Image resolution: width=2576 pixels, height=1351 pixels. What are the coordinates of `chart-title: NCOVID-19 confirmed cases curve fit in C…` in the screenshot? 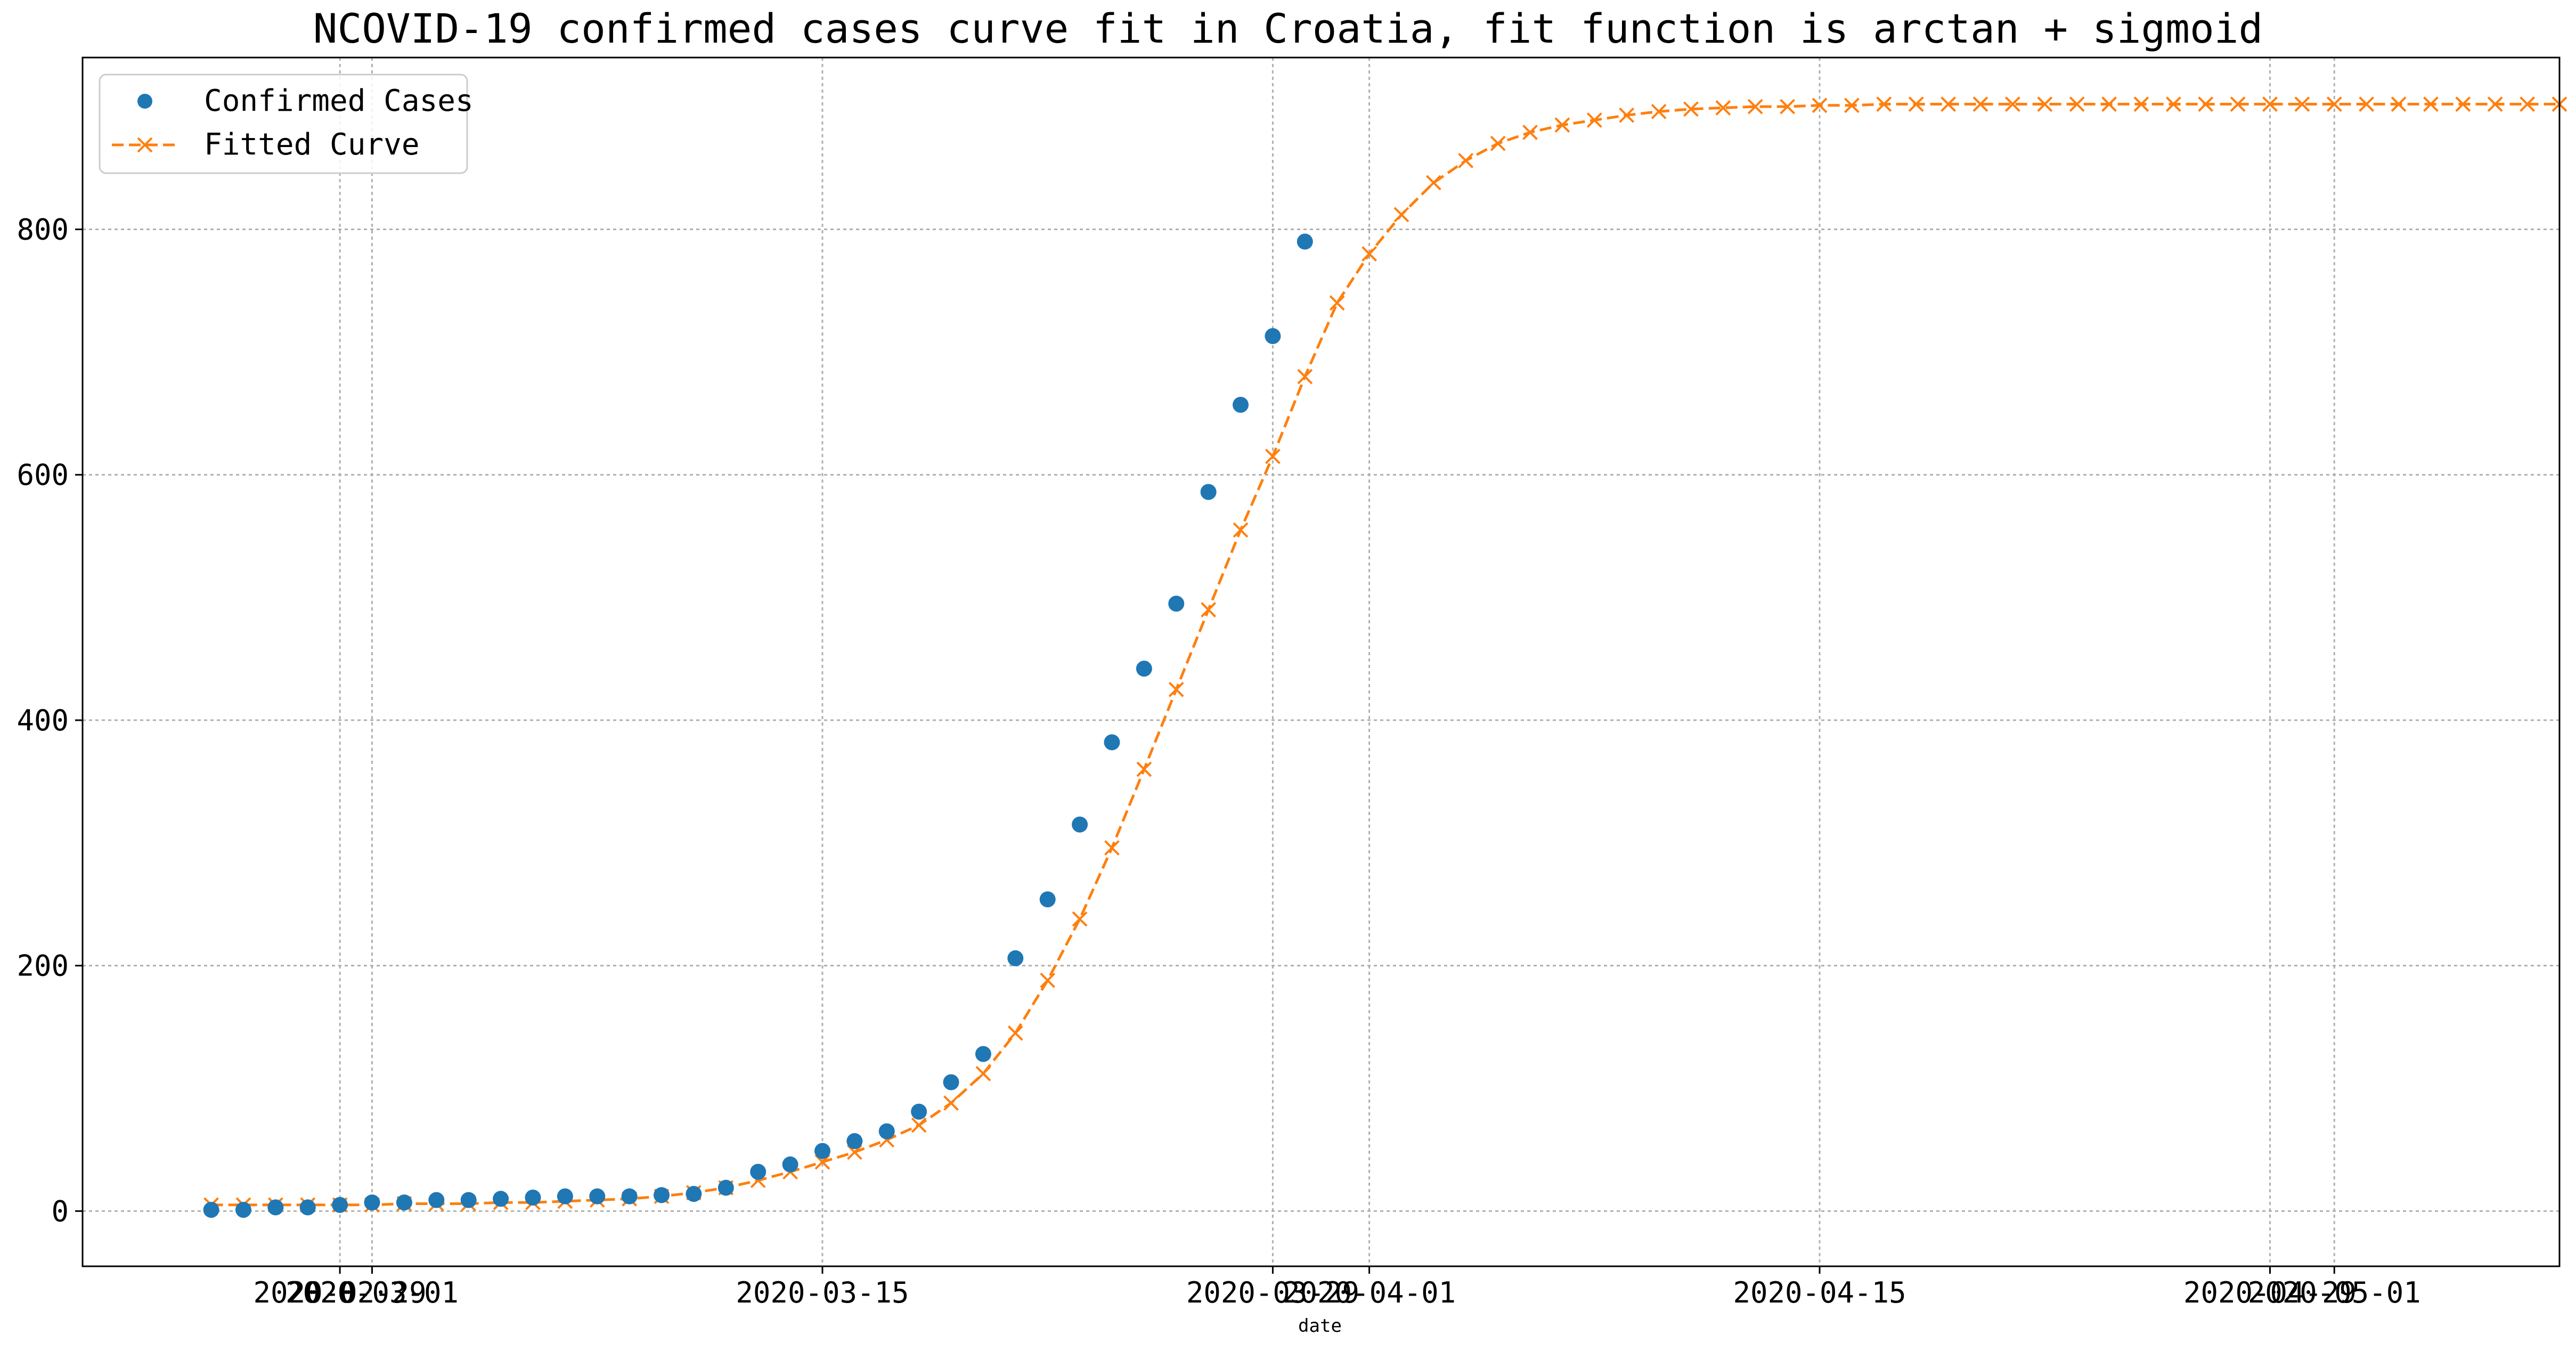 It's located at (1288, 28).